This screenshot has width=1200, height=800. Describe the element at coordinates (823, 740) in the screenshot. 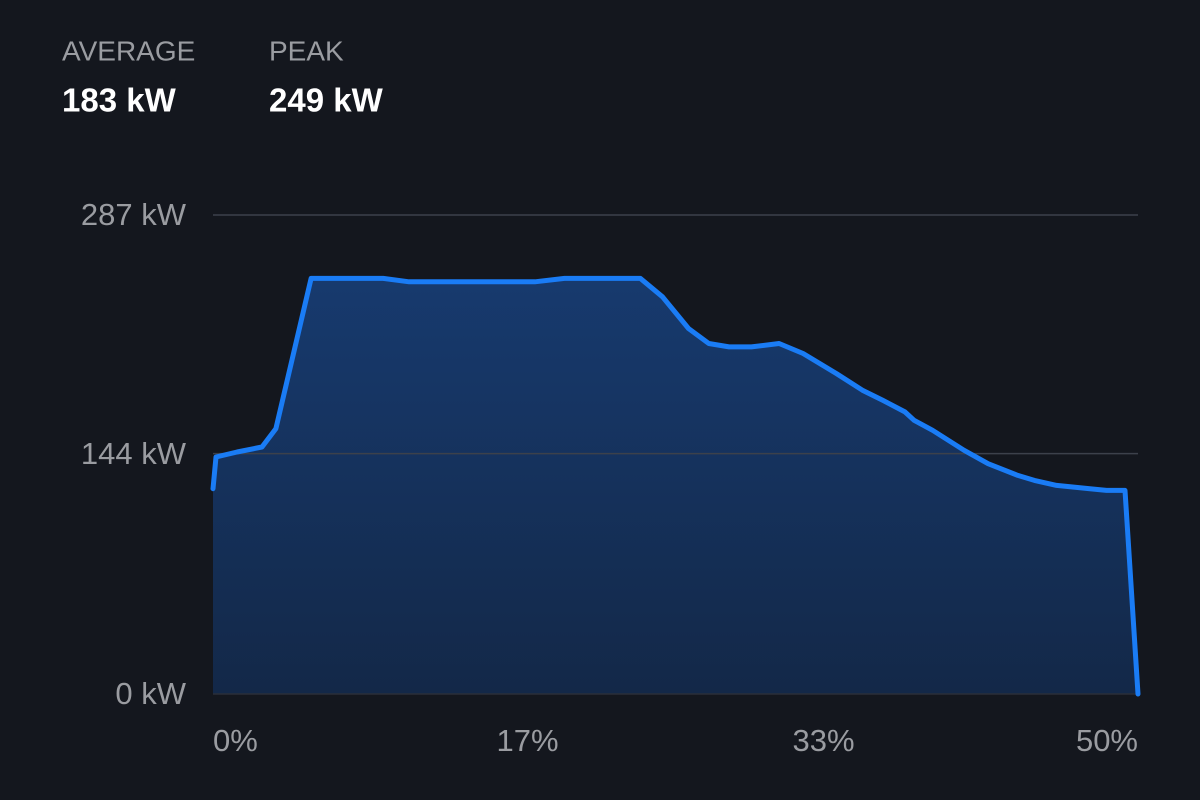

I see `x-tick-label: 33%` at that location.